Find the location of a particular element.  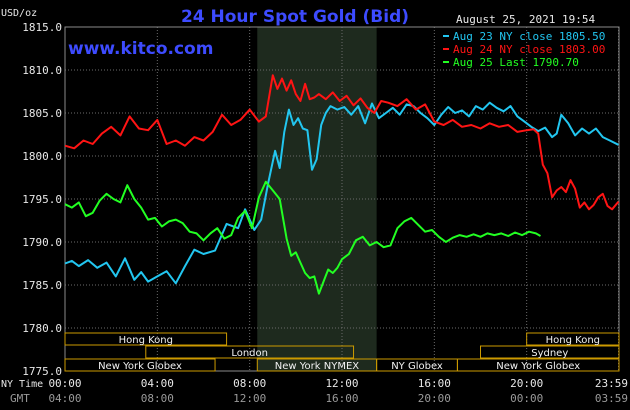

x-tick-label-gmt: 03:59 is located at coordinates (611, 398).